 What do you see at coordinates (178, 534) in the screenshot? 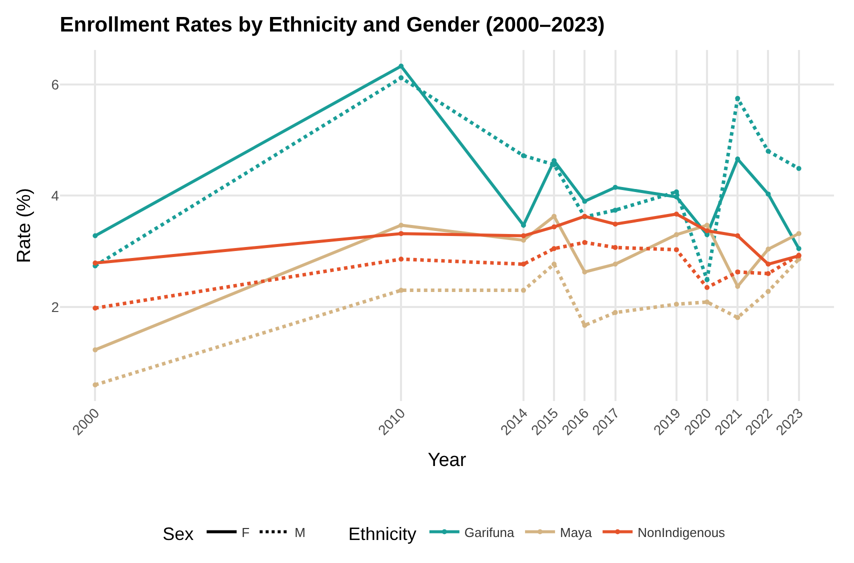
I see `text: Sex` at bounding box center [178, 534].